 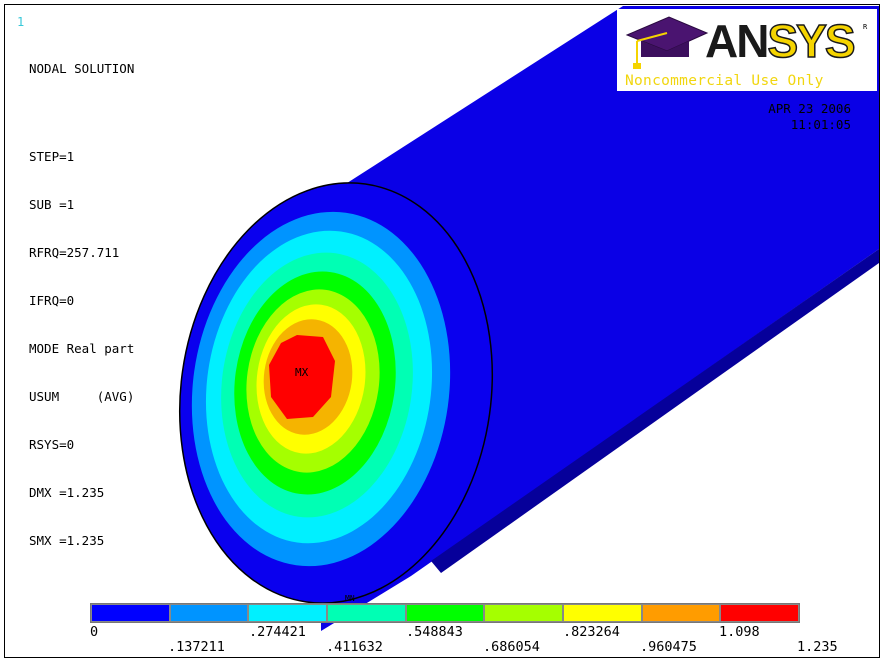 What do you see at coordinates (354, 647) in the screenshot?
I see `legend-label: .411632` at bounding box center [354, 647].